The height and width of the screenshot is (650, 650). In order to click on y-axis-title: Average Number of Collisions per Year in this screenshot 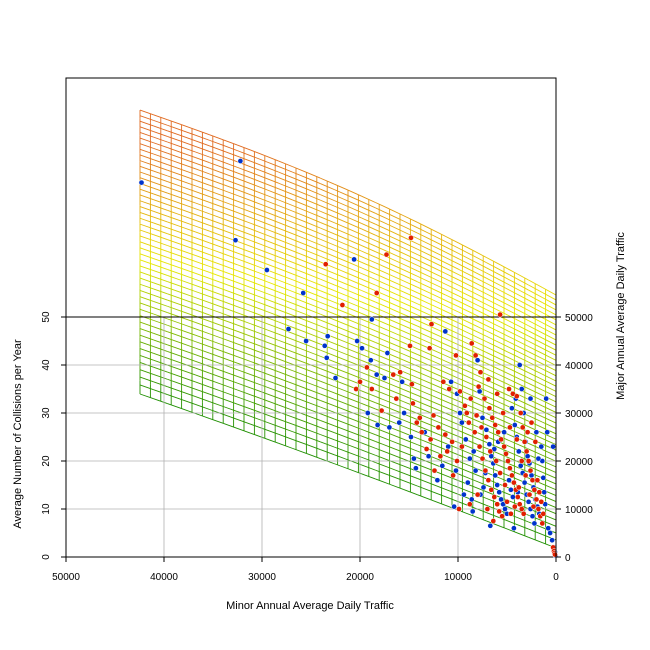, I will do `click(18, 434)`.